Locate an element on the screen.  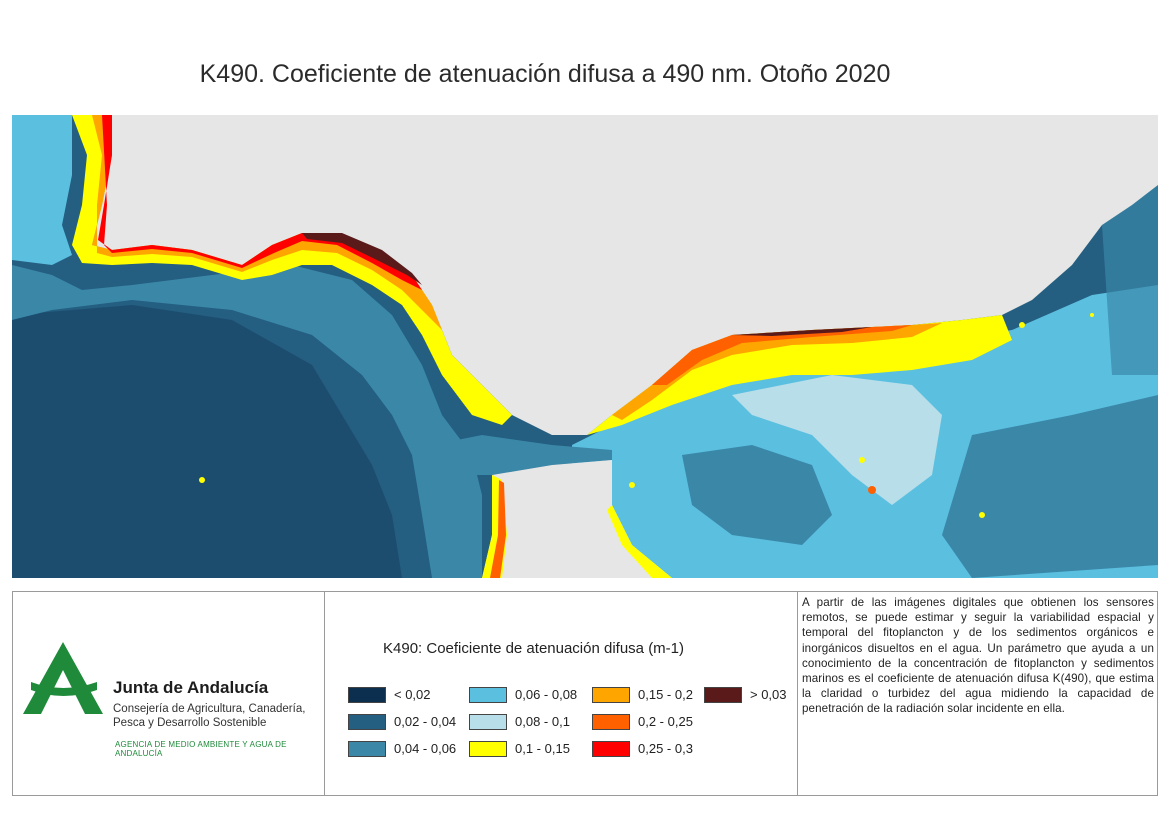
legend-item: < 0,02 is located at coordinates (413, 695).